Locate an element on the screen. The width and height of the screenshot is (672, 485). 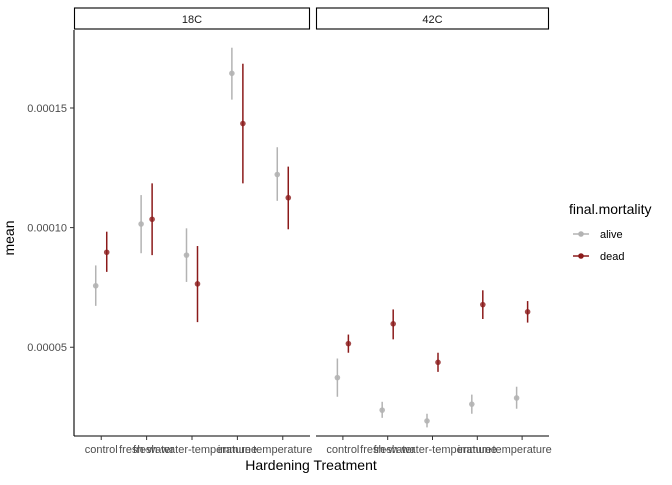
legend-key-point-alive is located at coordinates (581, 234).